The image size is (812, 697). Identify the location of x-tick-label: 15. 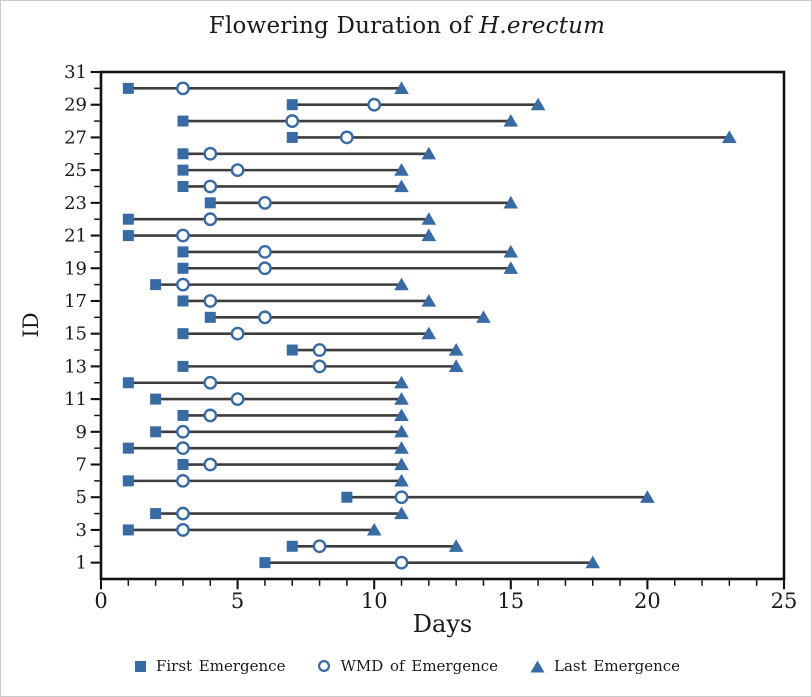
(510, 601).